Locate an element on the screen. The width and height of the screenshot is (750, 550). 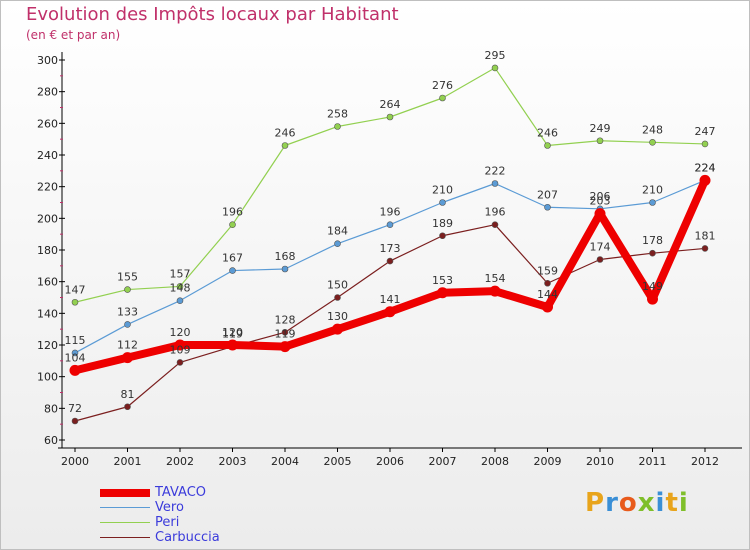
data-label-vero: 133 is located at coordinates (127, 311).